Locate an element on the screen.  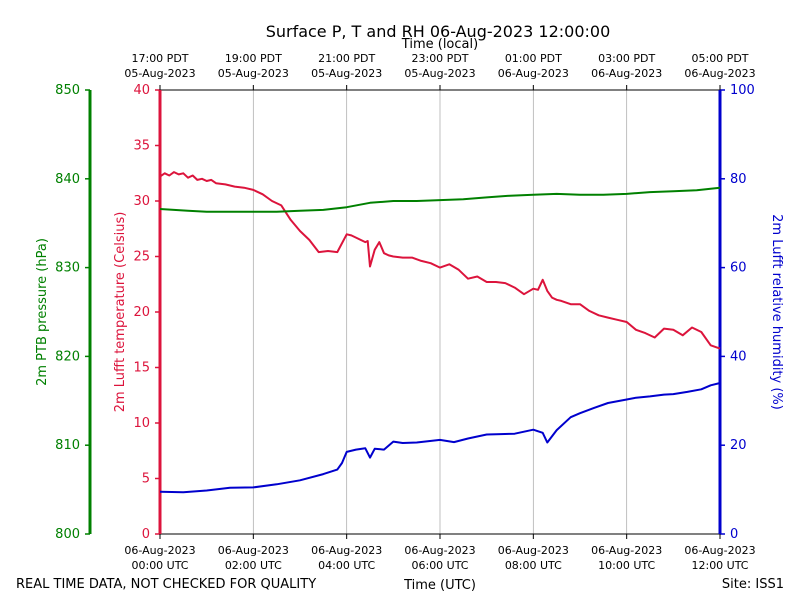
footer-site-label: Site: ISS1 is located at coordinates (753, 584).